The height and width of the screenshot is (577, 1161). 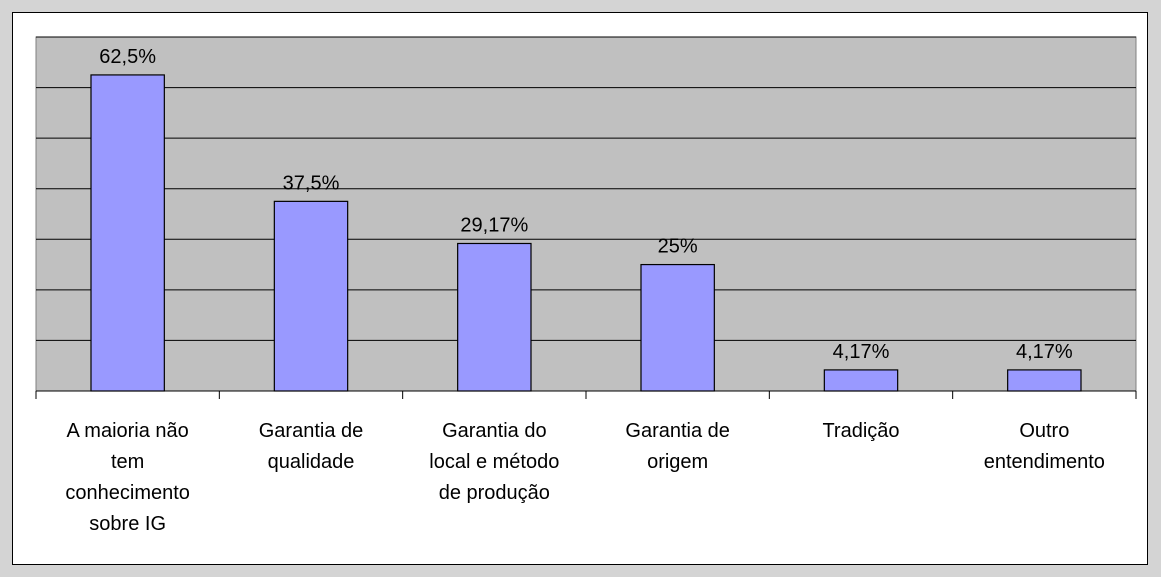 What do you see at coordinates (678, 247) in the screenshot?
I see `data-label: 25%` at bounding box center [678, 247].